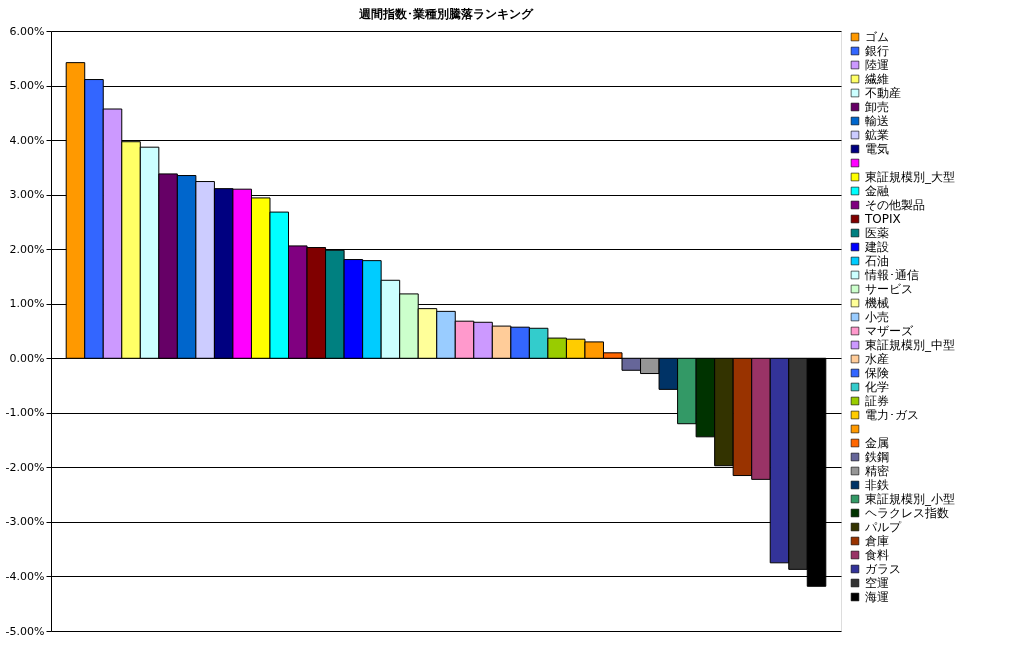  What do you see at coordinates (877, 37) in the screenshot?
I see `legend-label: ゴム` at bounding box center [877, 37].